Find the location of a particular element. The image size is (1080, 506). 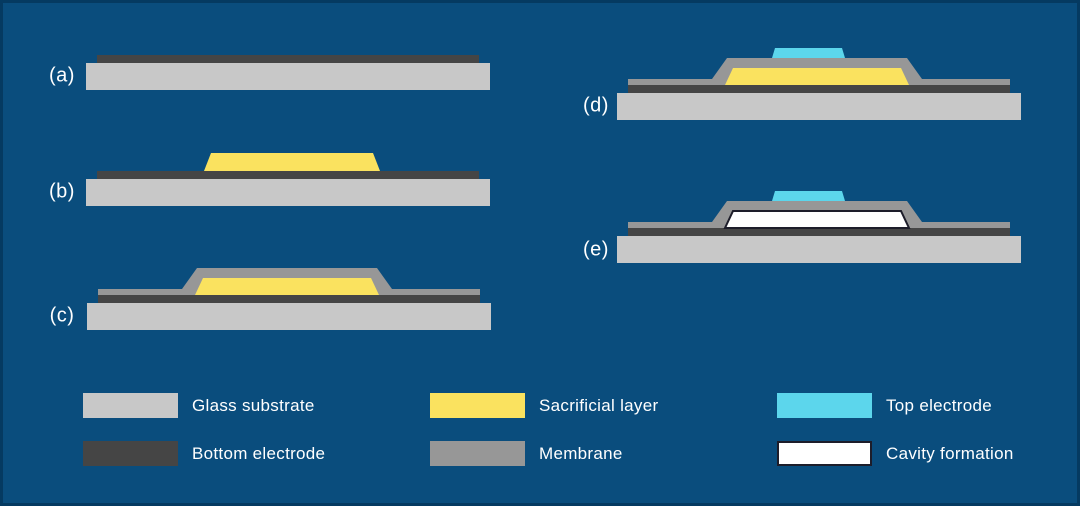

legend-swatch-top-electrode is located at coordinates (824, 405).